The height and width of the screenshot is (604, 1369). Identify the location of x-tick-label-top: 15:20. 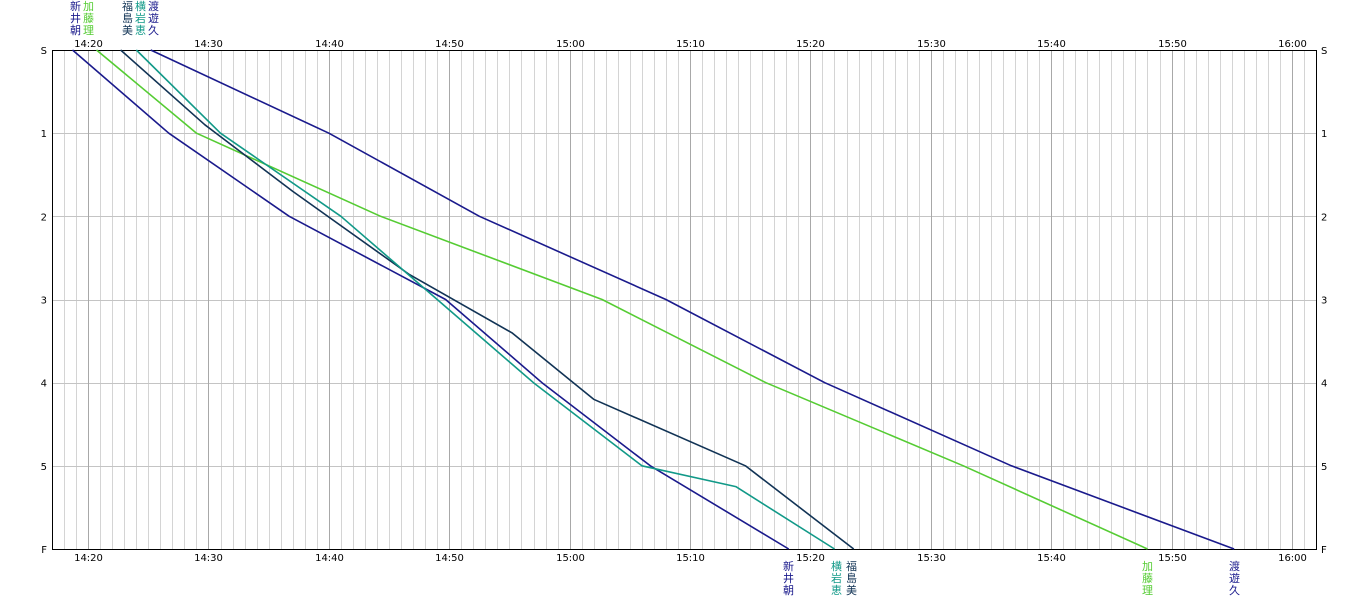
(810, 44).